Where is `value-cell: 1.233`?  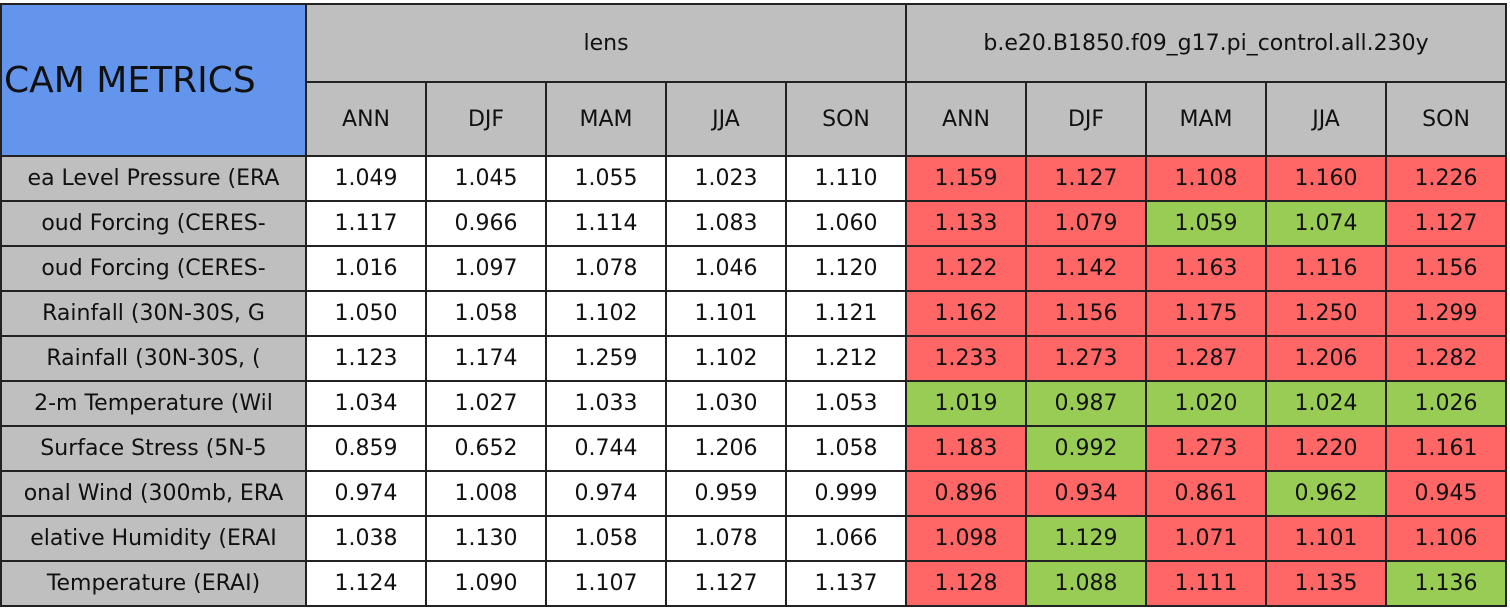 value-cell: 1.233 is located at coordinates (966, 358).